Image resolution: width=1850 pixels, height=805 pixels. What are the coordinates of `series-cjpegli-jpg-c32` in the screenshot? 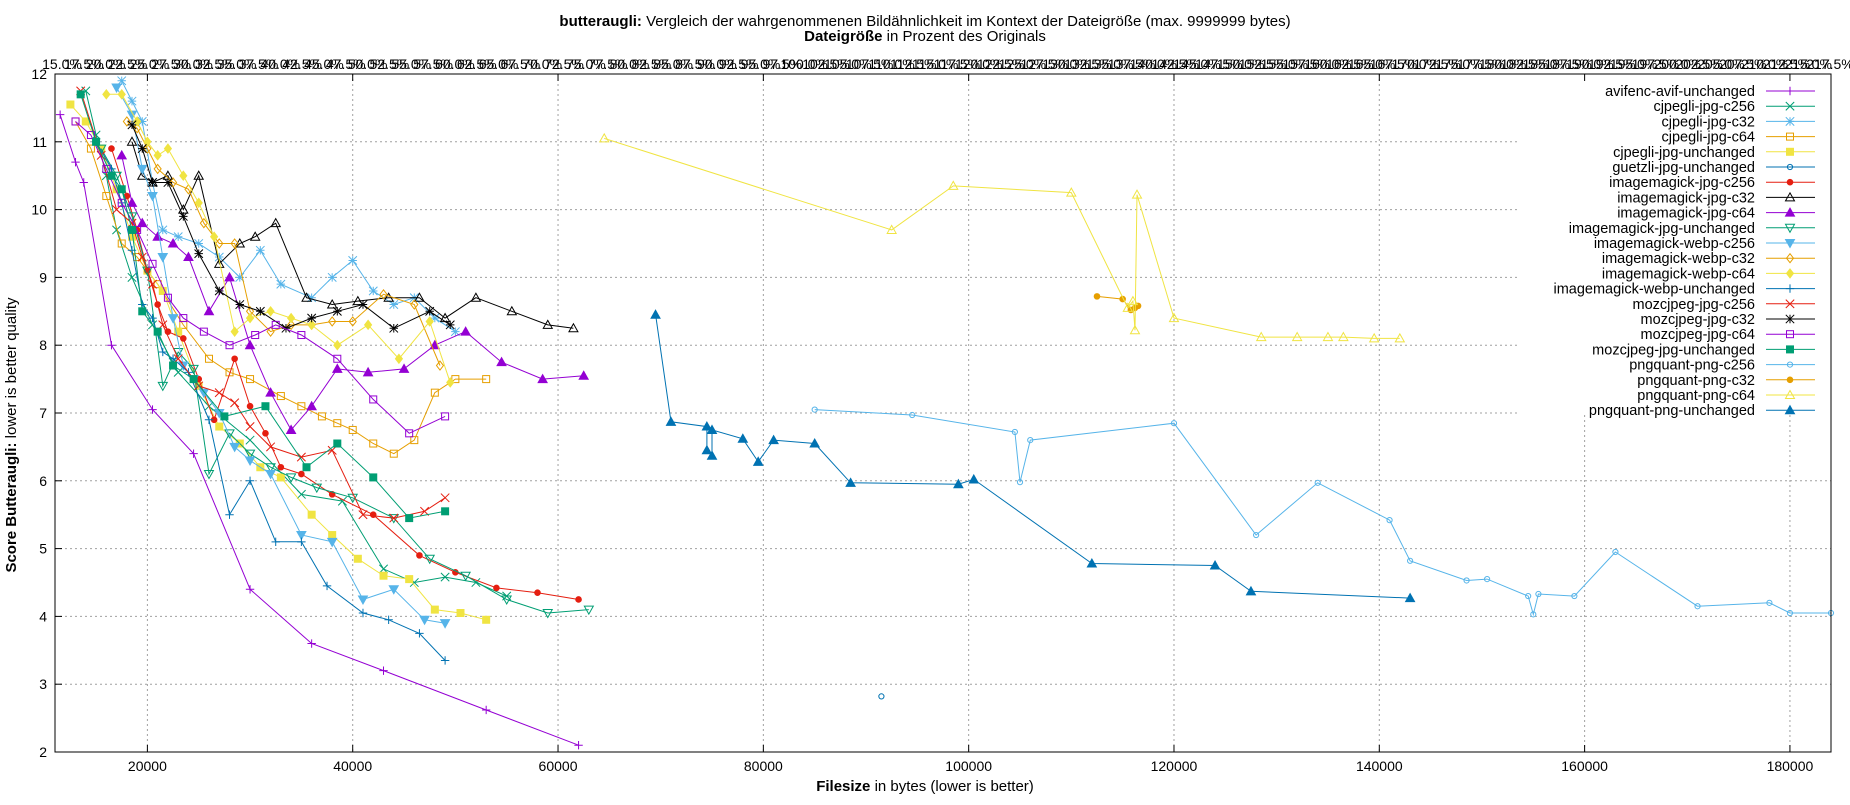 It's located at (288, 206).